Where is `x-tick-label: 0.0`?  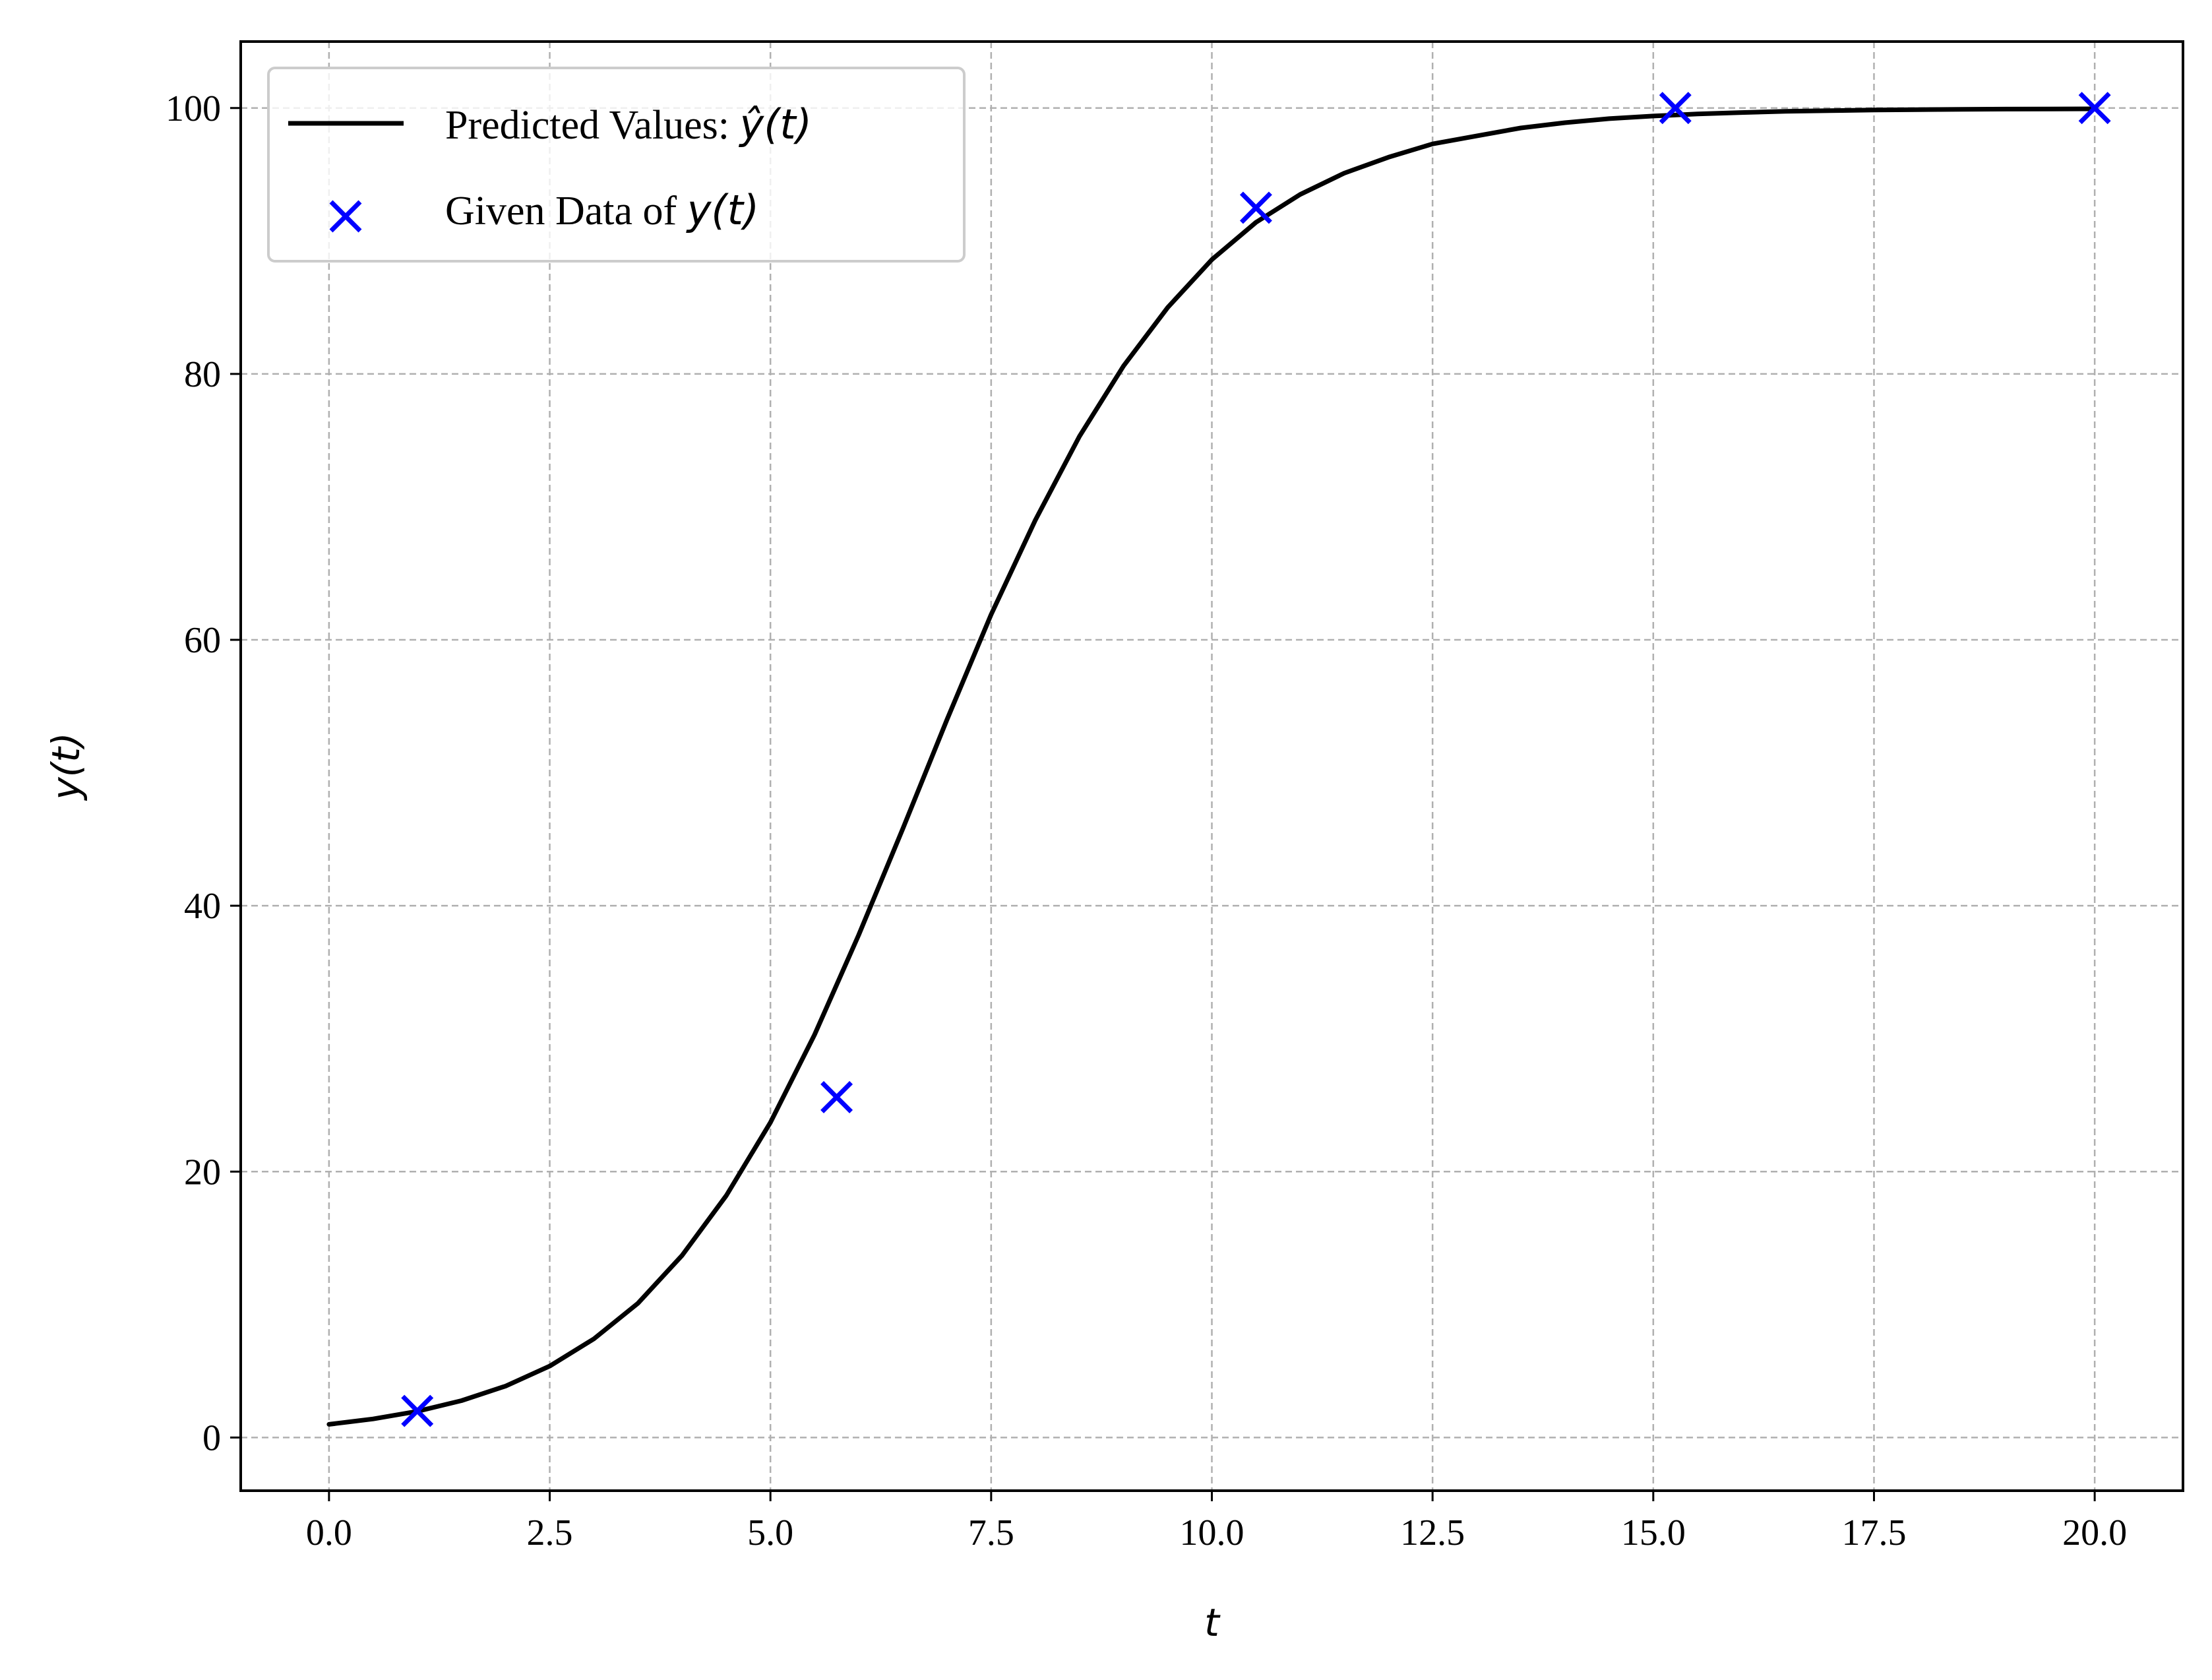
x-tick-label: 0.0 is located at coordinates (329, 1532).